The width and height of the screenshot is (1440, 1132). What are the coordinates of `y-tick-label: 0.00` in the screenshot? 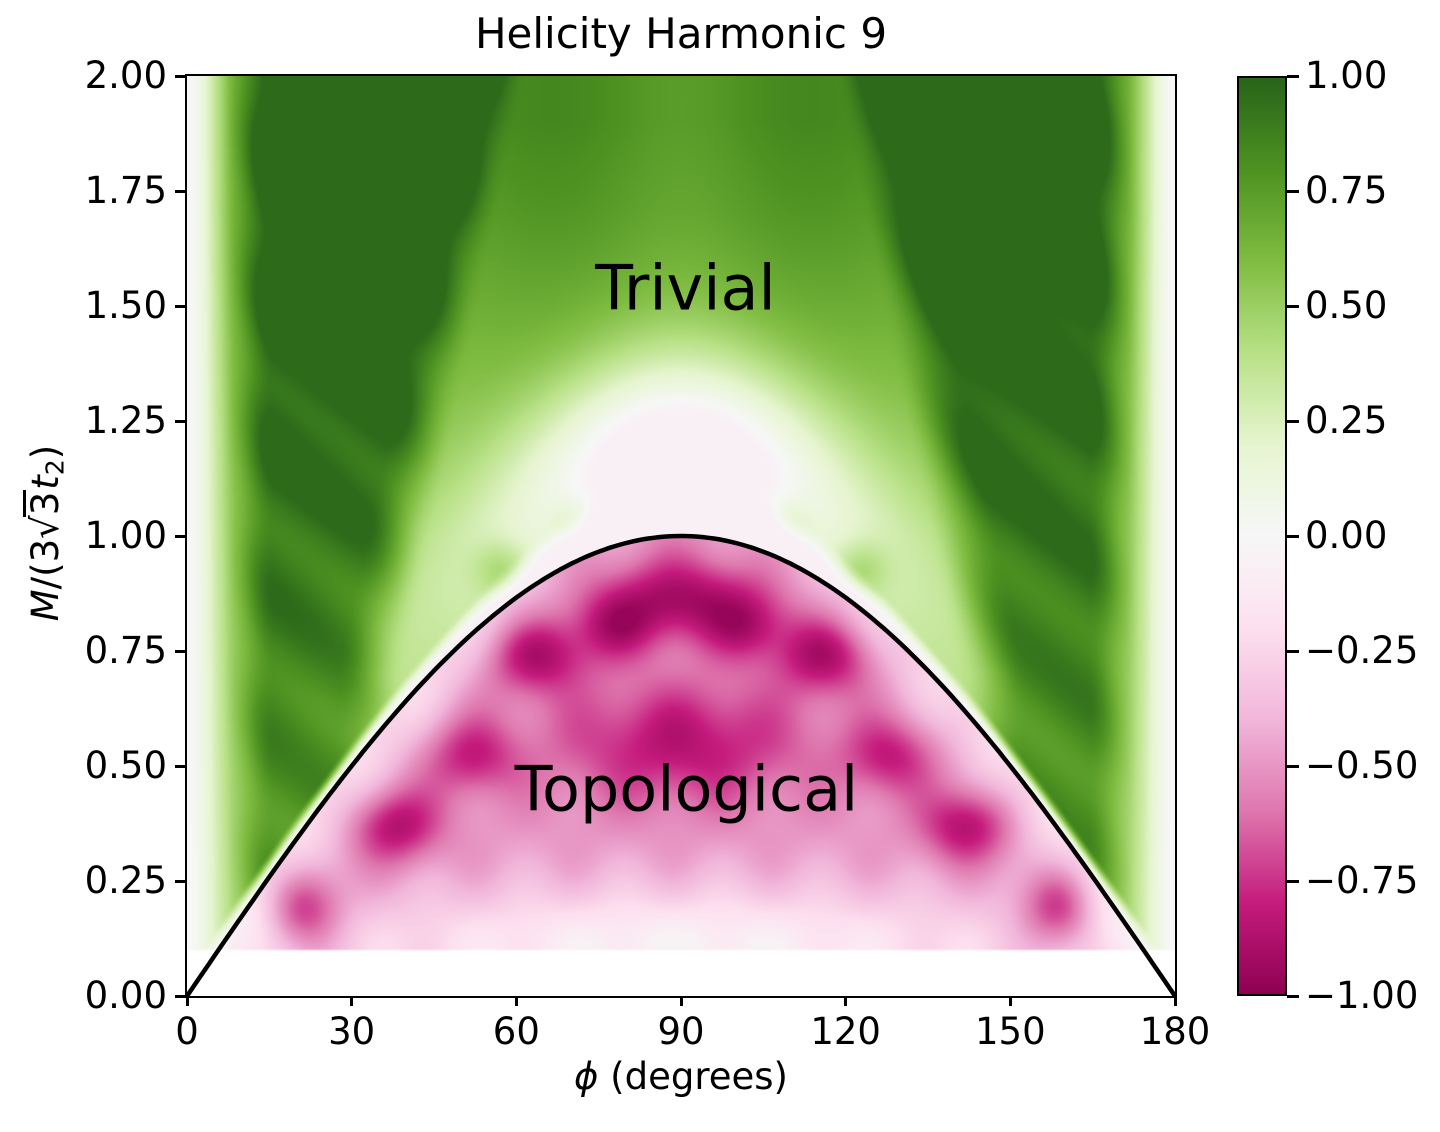 It's located at (125, 995).